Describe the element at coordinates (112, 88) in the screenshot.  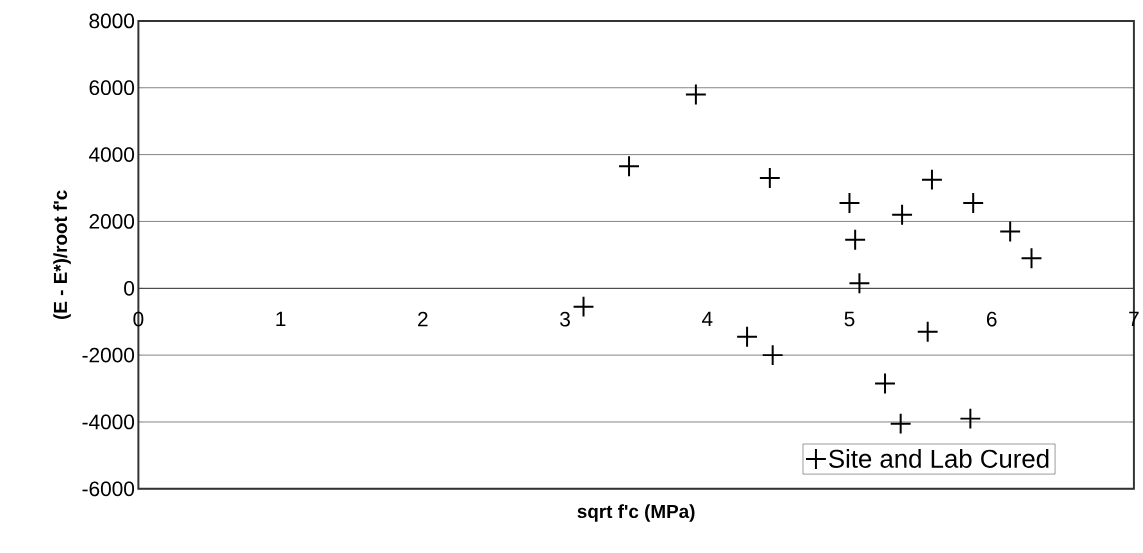
I see `y-tick-label: 6000` at that location.